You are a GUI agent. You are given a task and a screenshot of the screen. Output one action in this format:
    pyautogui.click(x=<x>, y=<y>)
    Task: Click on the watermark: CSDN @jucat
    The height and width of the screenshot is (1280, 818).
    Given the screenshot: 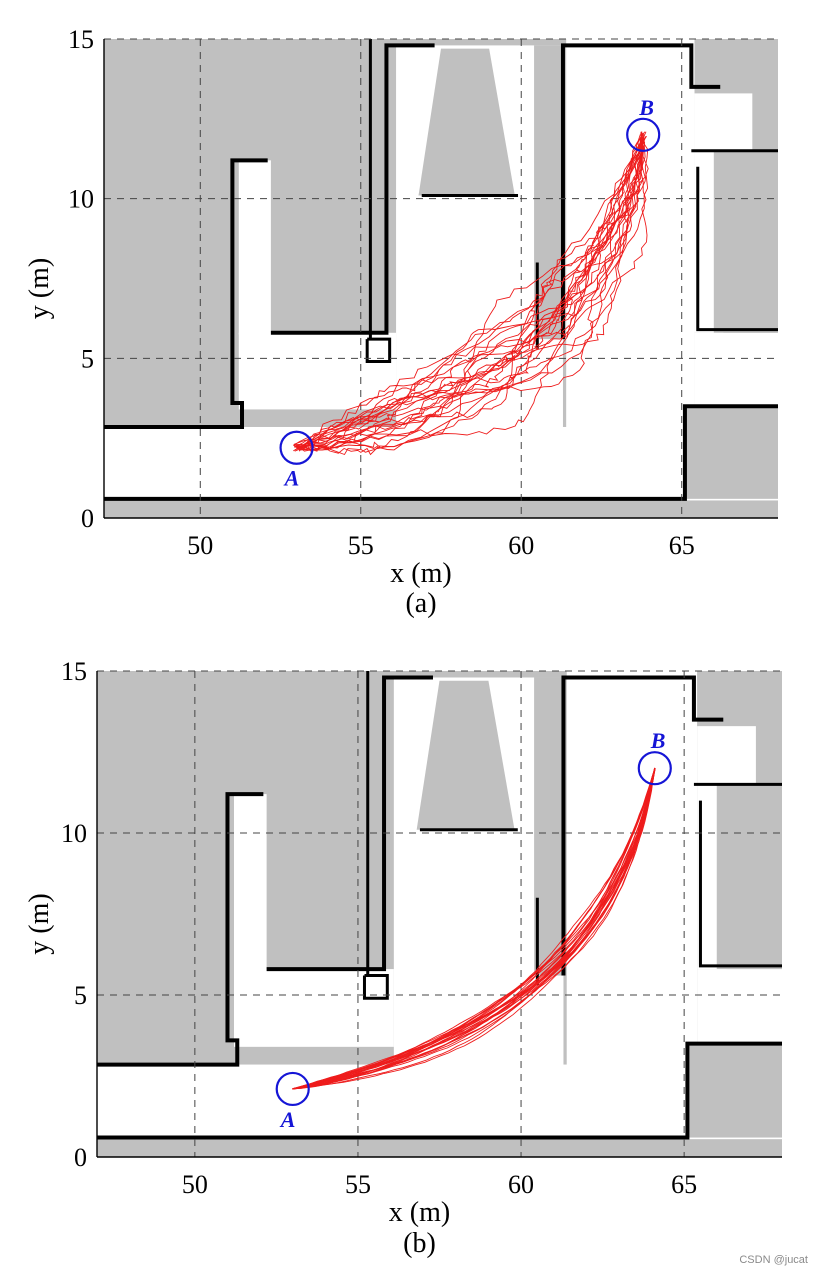 What is the action you would take?
    pyautogui.click(x=773, y=1260)
    